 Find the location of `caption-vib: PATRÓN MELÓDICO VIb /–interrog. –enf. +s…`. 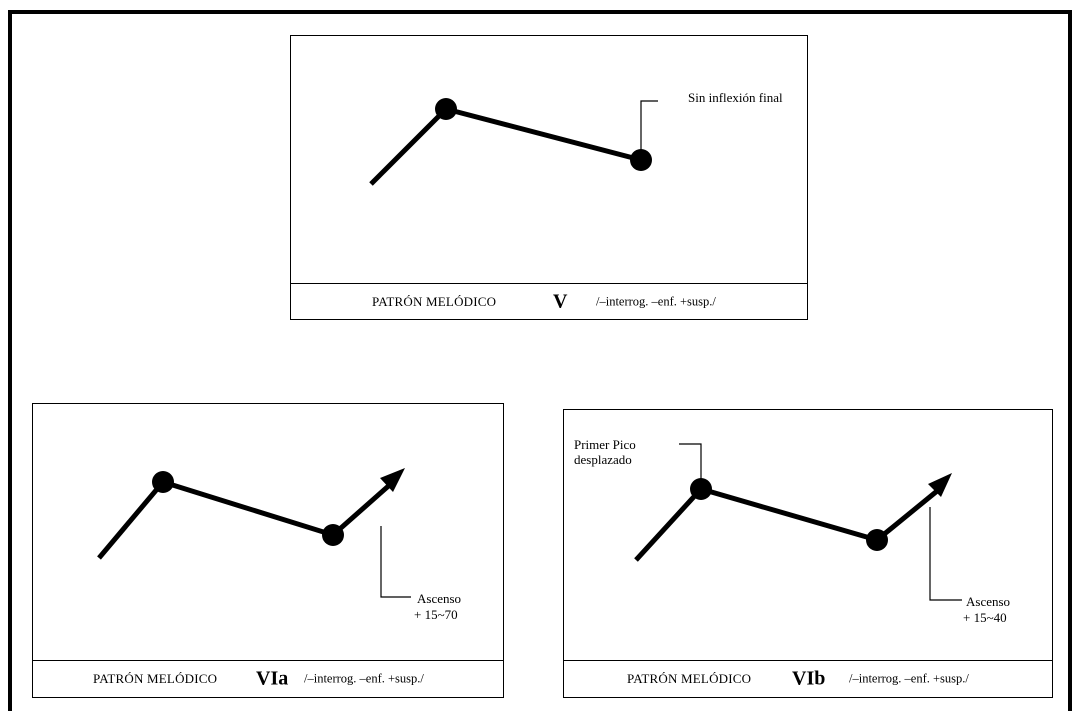

caption-vib: PATRÓN MELÓDICO VIb /–interrog. –enf. +s… is located at coordinates (808, 678).